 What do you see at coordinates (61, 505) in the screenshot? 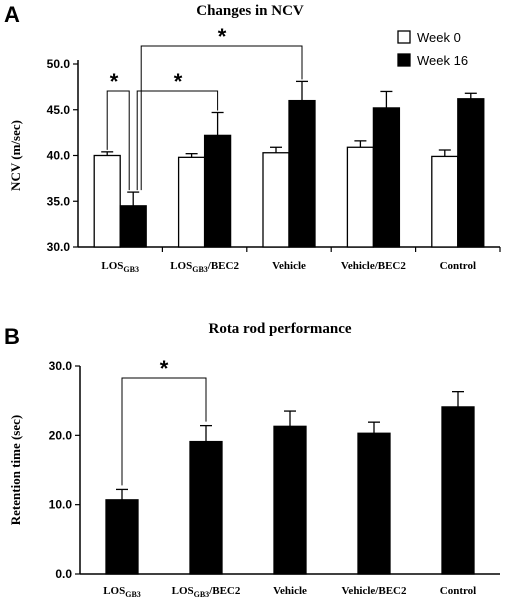
I see `chart-b-y-tick-label: 10.0` at bounding box center [61, 505].